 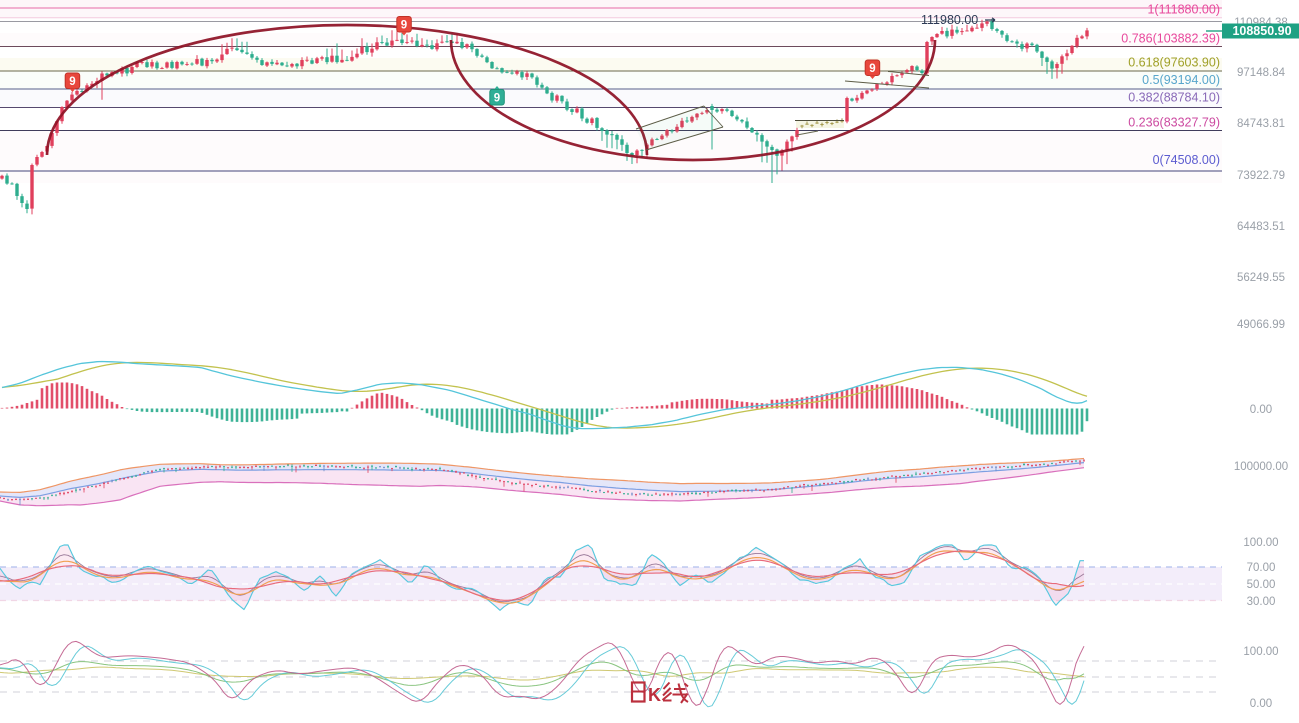 What do you see at coordinates (1261, 602) in the screenshot?
I see `svg-text: 30.00` at bounding box center [1261, 602].